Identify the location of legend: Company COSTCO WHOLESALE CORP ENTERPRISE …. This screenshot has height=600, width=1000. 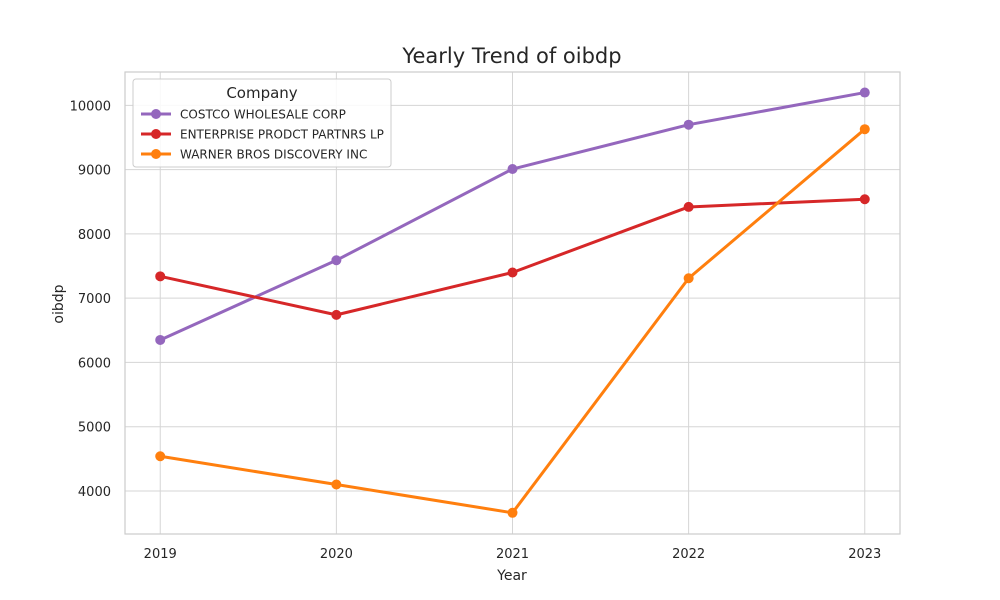
(262, 123).